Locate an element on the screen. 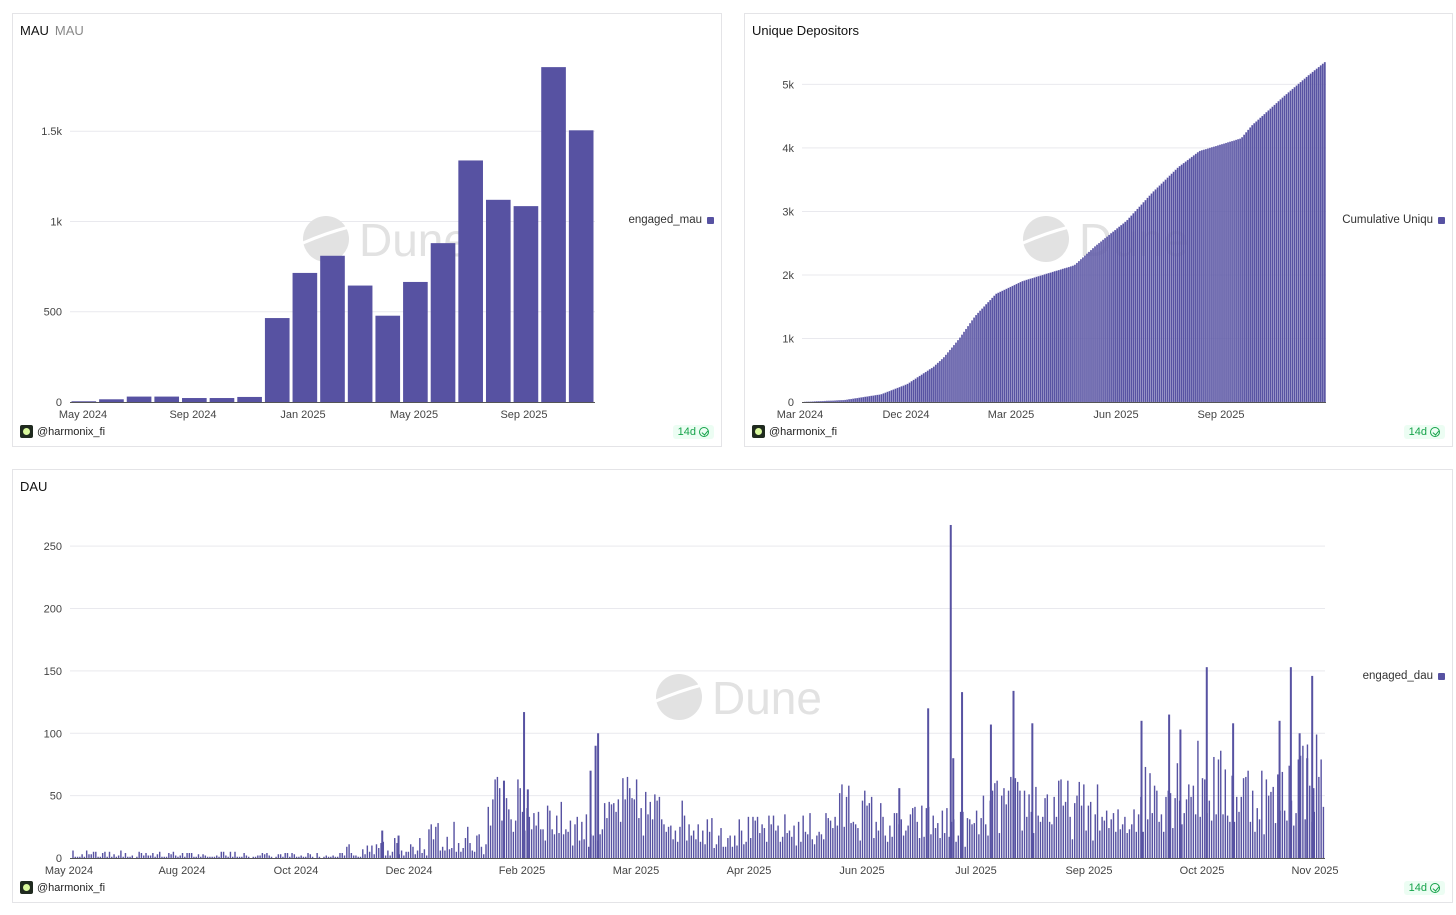 The width and height of the screenshot is (1456, 915). y-tick-label: 4k is located at coordinates (788, 149).